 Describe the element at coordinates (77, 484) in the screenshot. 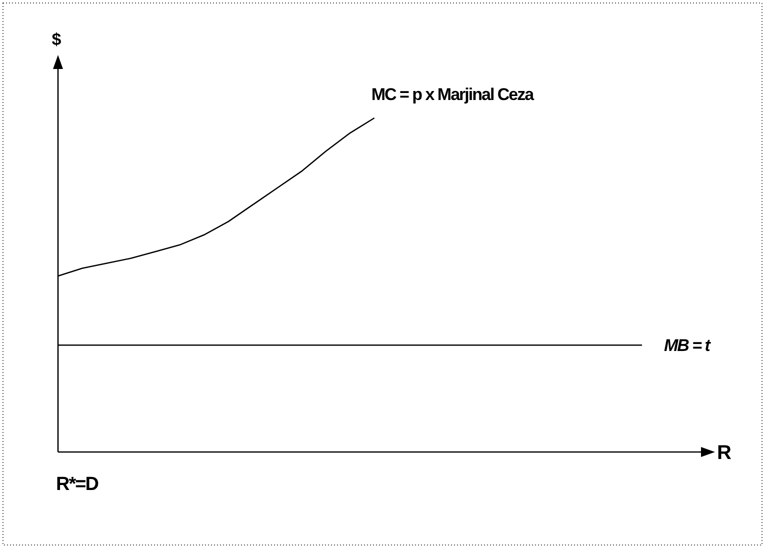

I see `text: R*=D` at that location.